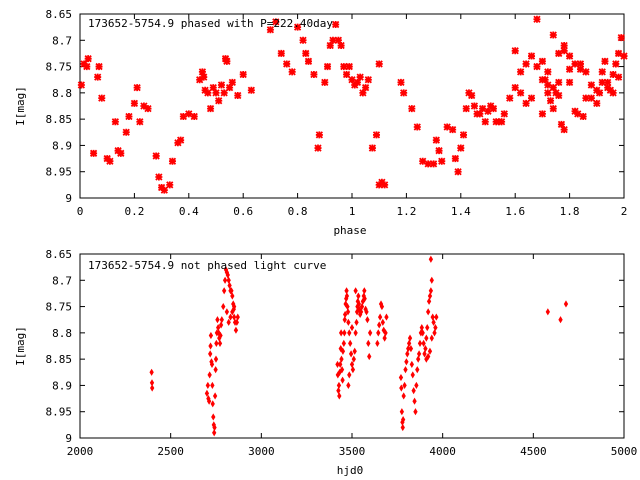  Describe the element at coordinates (20, 346) in the screenshot. I see `unphased-y-axis-label: I[mag]` at that location.